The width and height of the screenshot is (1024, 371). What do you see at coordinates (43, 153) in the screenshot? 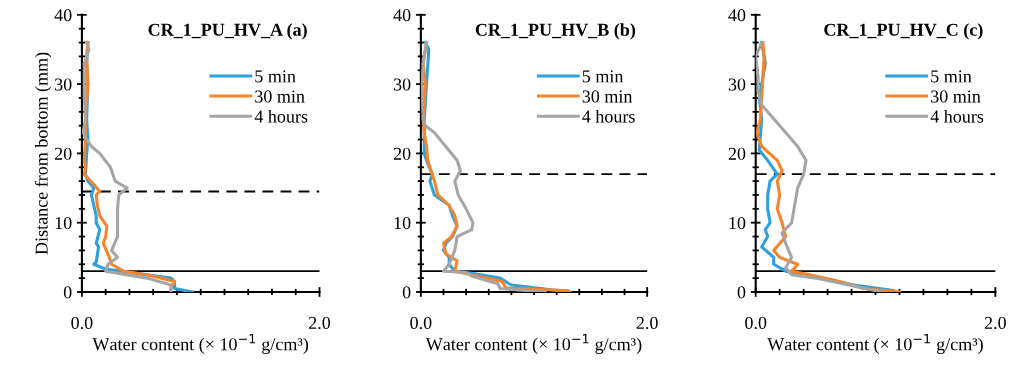
I see `y-axis-title: Distance from bottom (mm)` at bounding box center [43, 153].